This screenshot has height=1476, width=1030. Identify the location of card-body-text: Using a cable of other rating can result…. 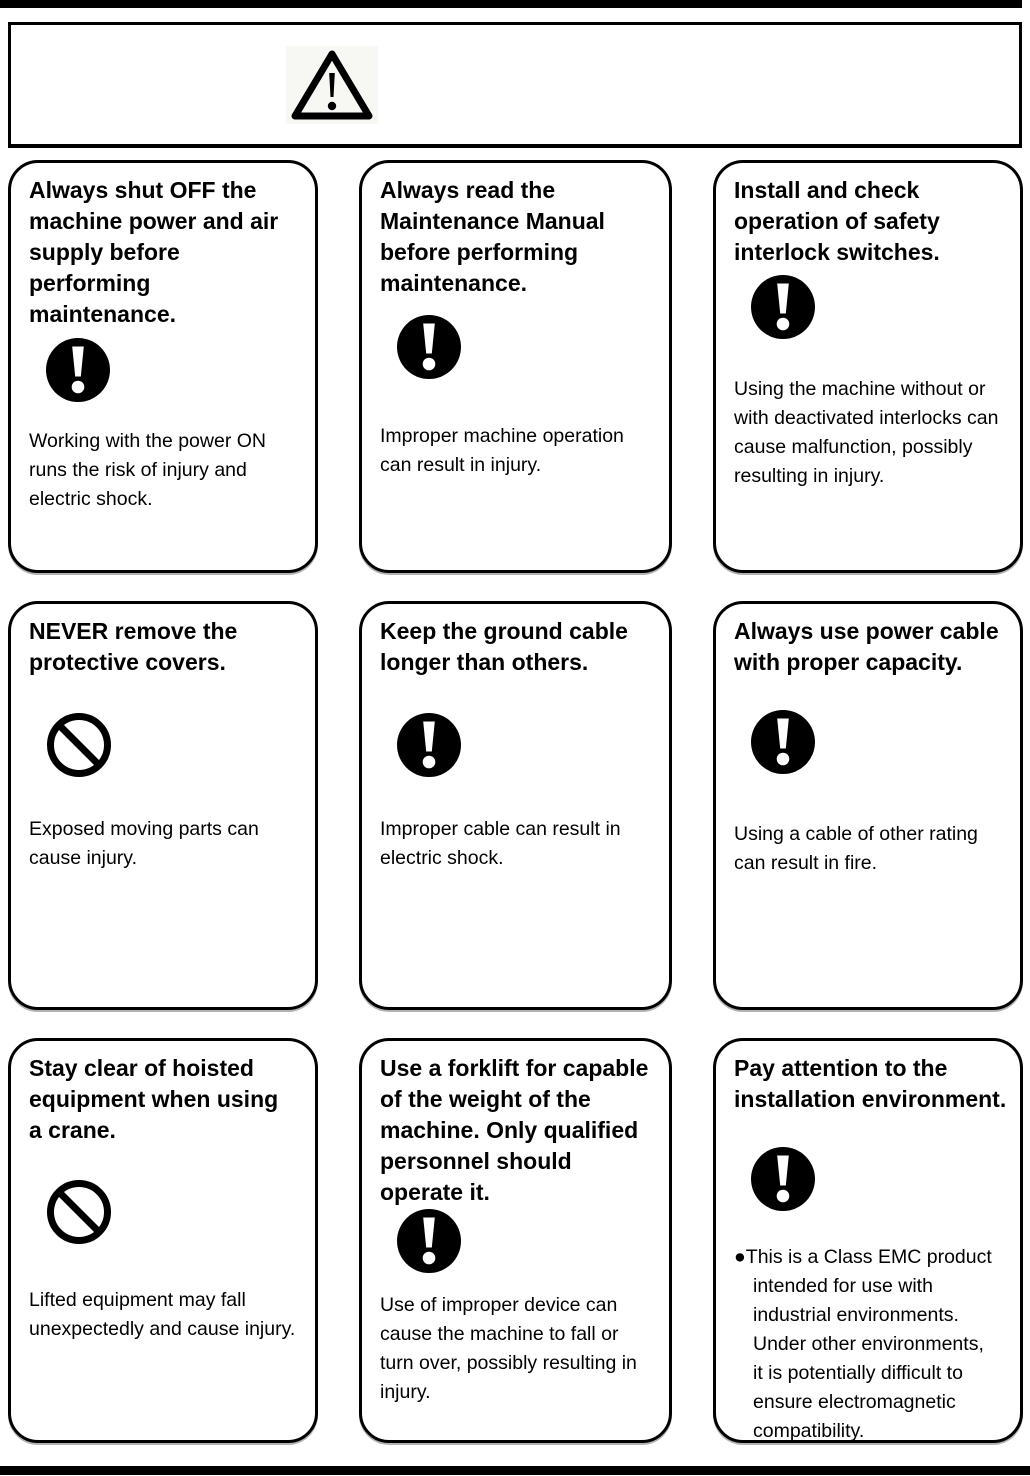
(856, 848).